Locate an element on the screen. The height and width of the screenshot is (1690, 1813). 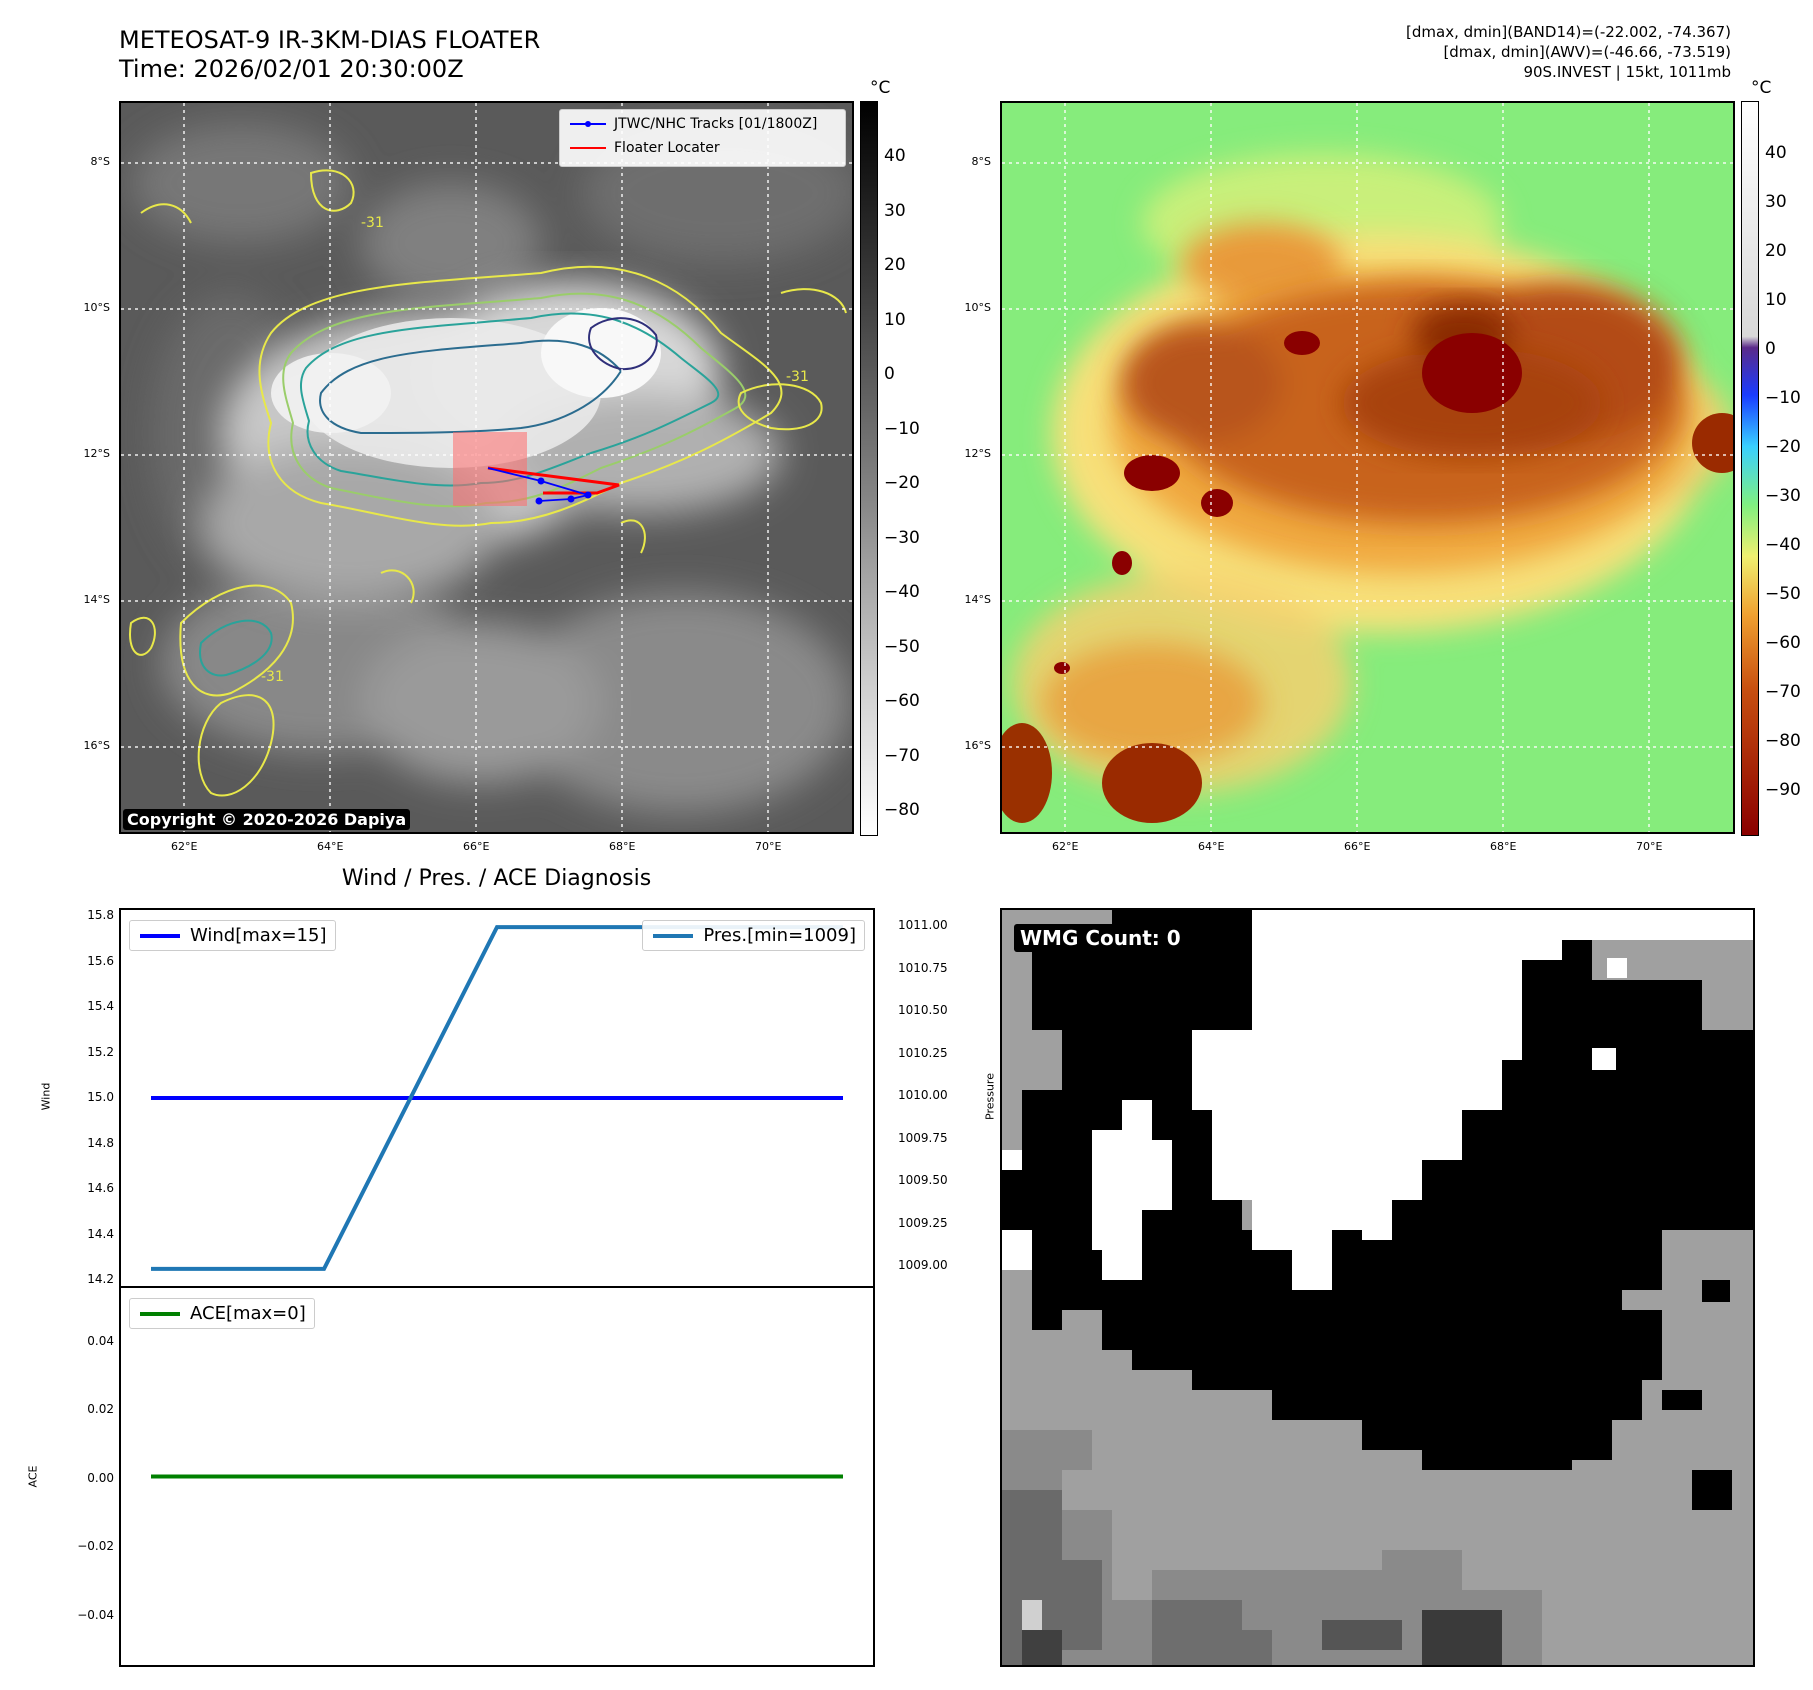
awv-cb-tick: −30 is located at coordinates (1783, 496).